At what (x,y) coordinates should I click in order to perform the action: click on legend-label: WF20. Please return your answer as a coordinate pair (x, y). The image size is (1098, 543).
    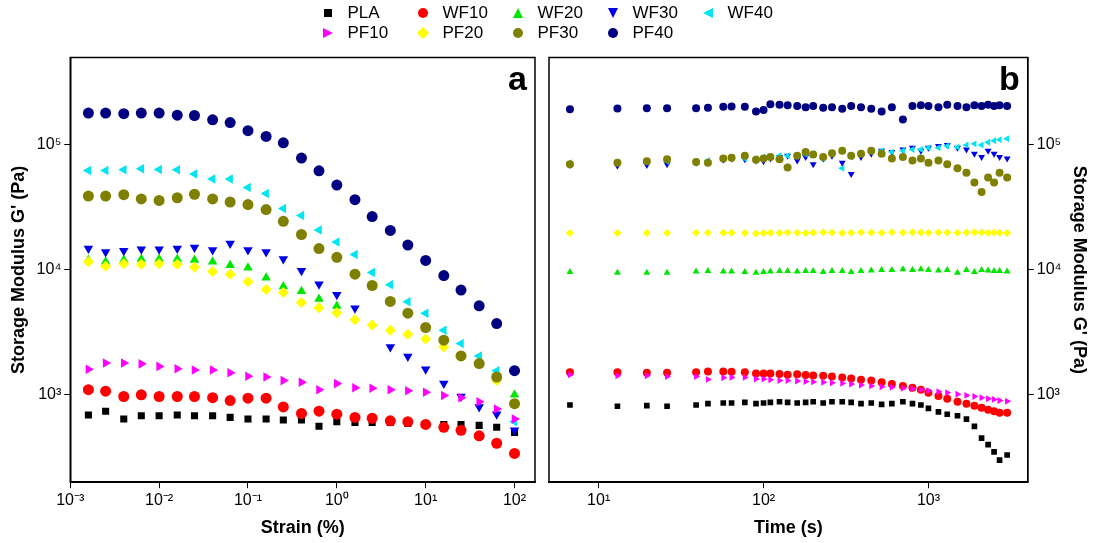
    Looking at the image, I should click on (560, 12).